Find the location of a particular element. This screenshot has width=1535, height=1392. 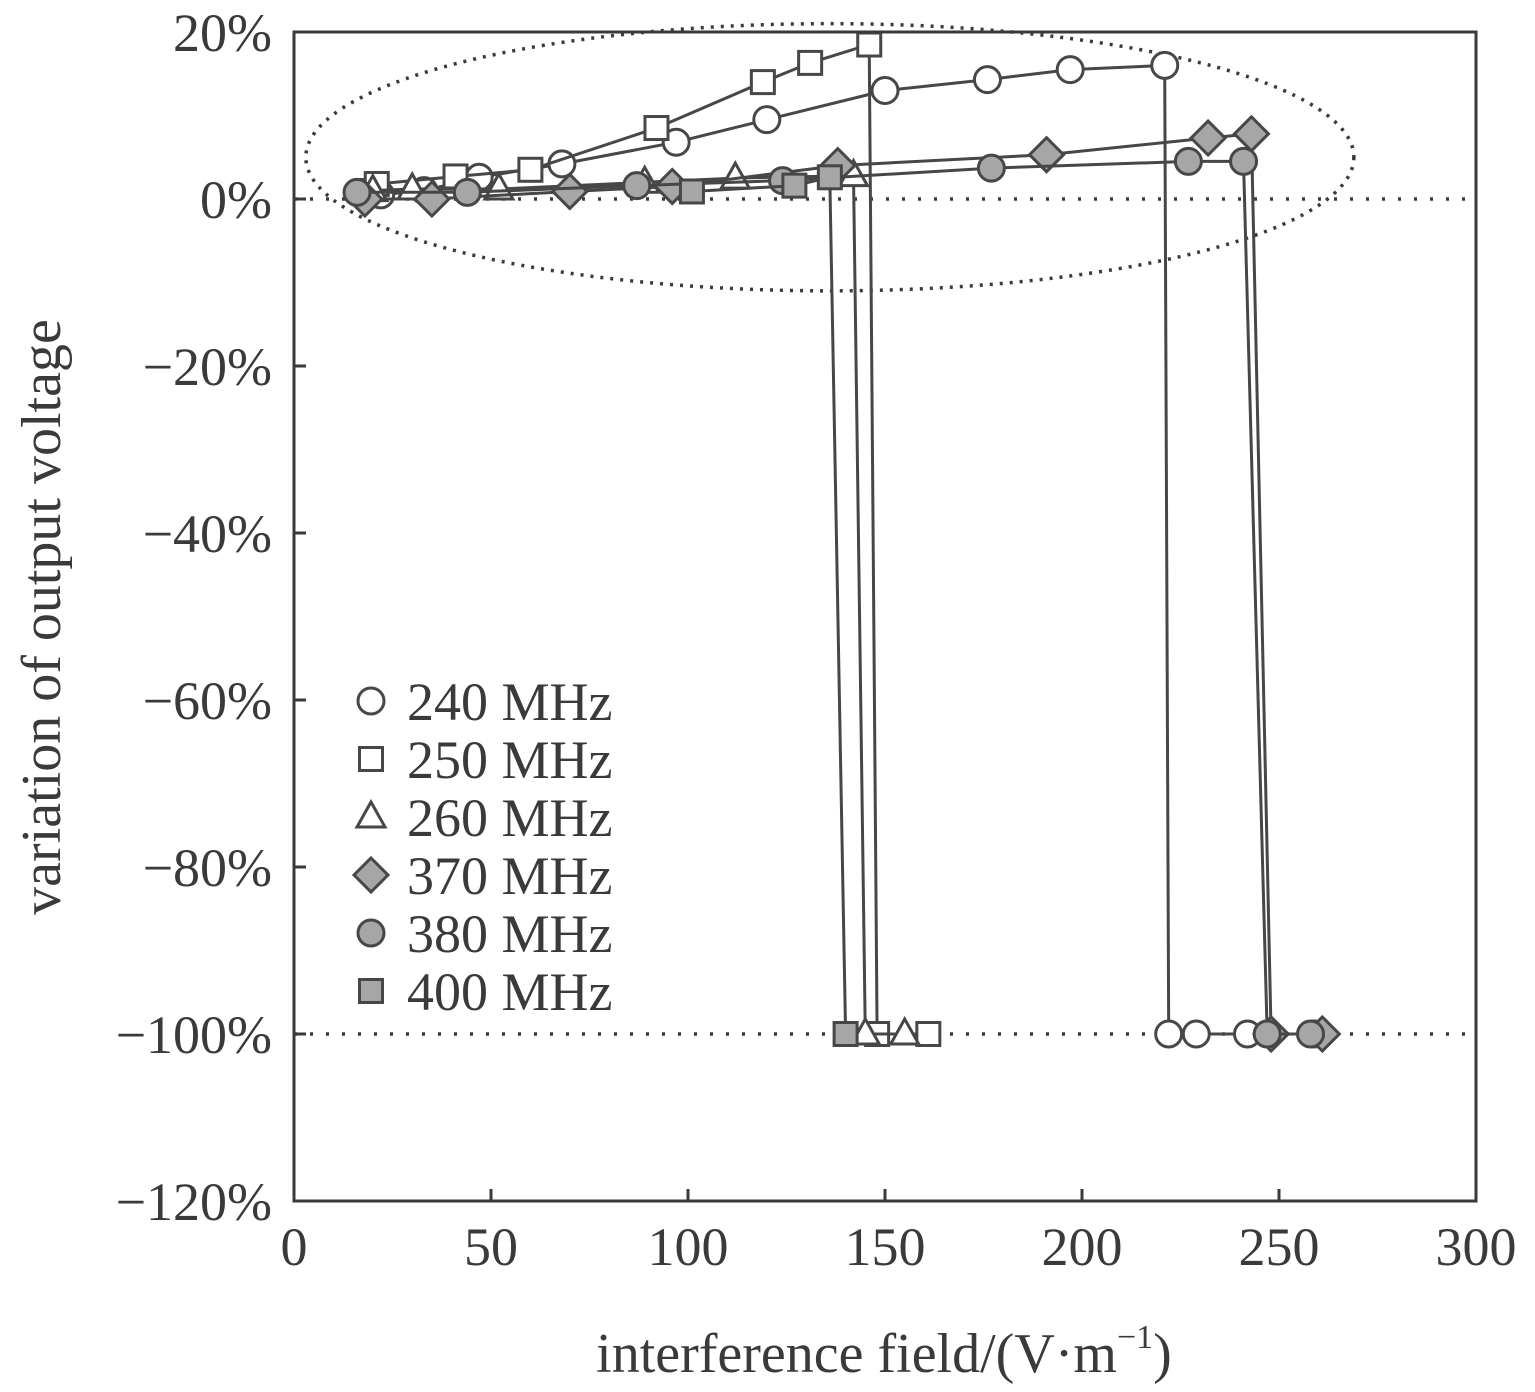

legend-item: 400 MHz is located at coordinates (485, 992).